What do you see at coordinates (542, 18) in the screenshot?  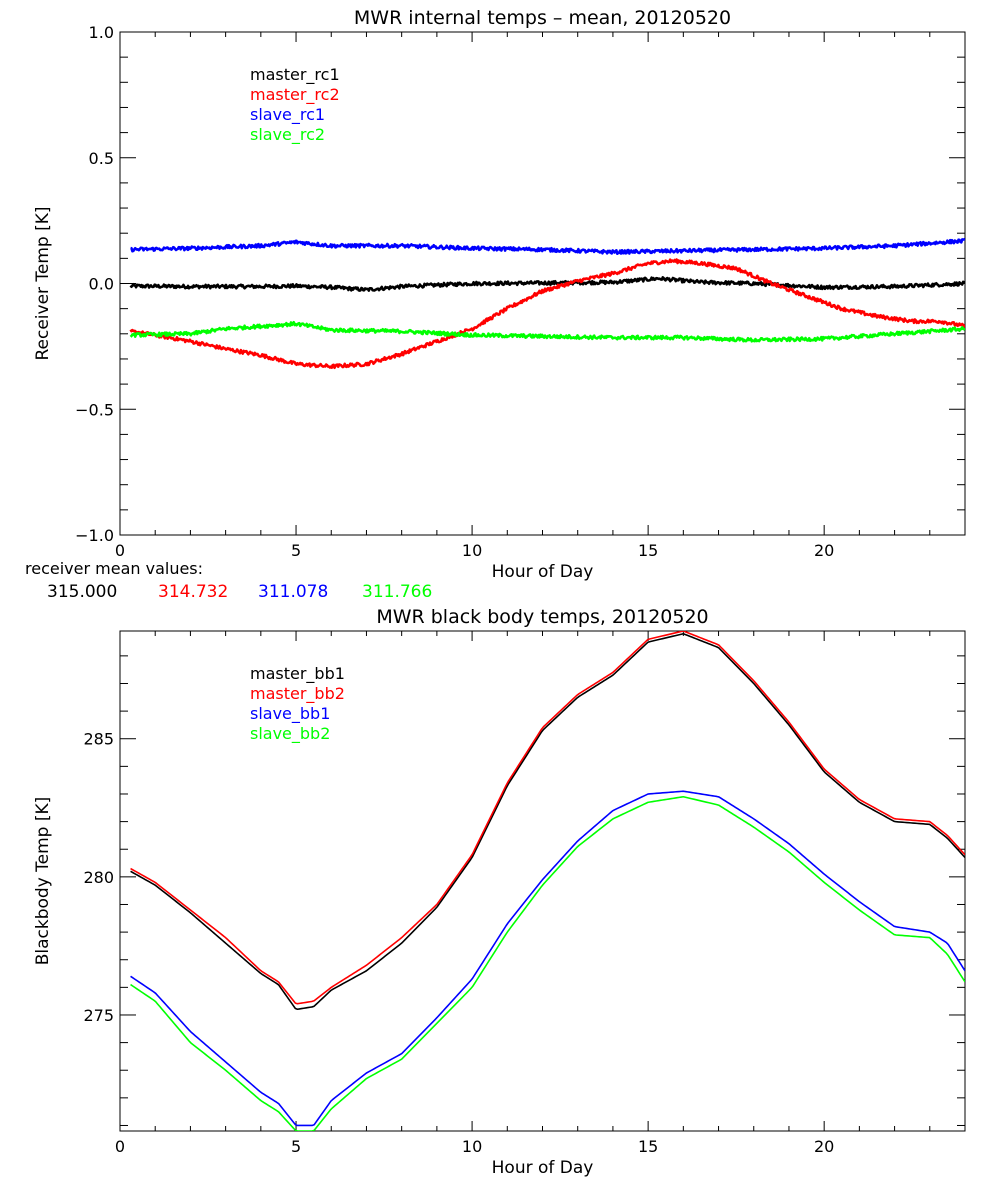 I see `chart-title: MWR internal temps – mean, 20120520` at bounding box center [542, 18].